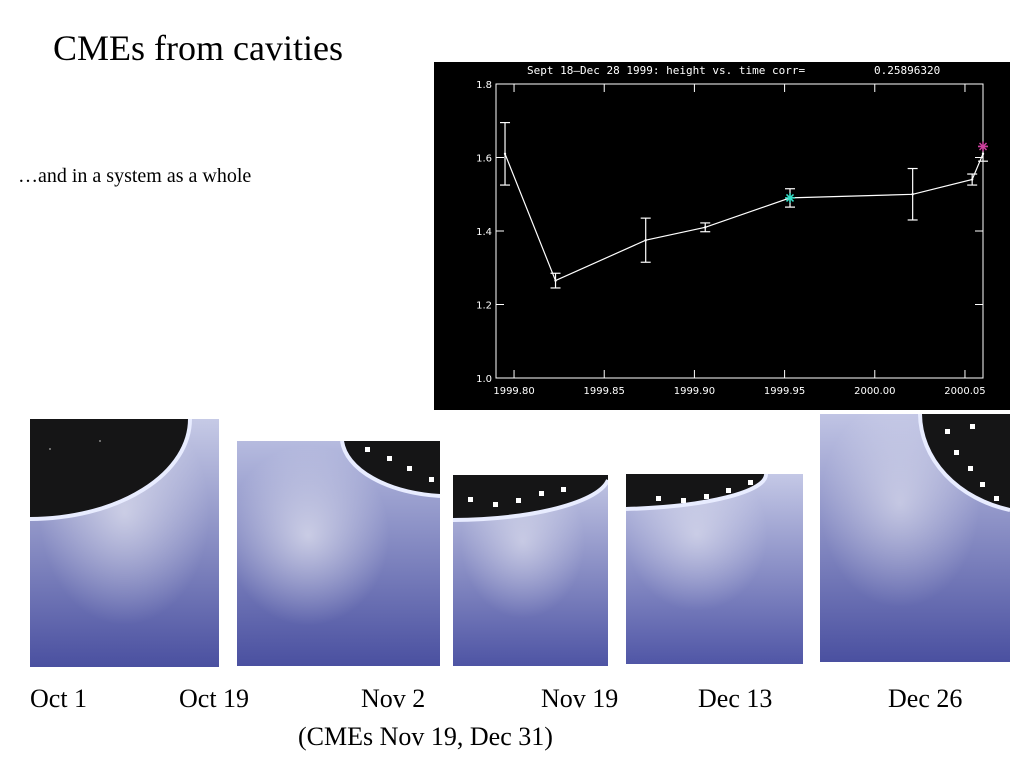 Image resolution: width=1024 pixels, height=768 pixels. Describe the element at coordinates (735, 698) in the screenshot. I see `date-label-5: Dec 13` at that location.